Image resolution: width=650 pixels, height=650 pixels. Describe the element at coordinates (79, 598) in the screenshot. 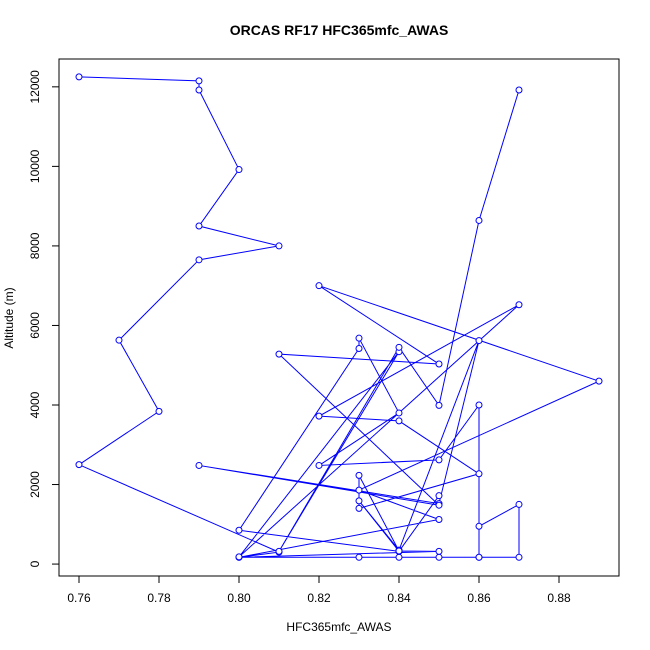

I see `x-tick-label: 0.76` at that location.